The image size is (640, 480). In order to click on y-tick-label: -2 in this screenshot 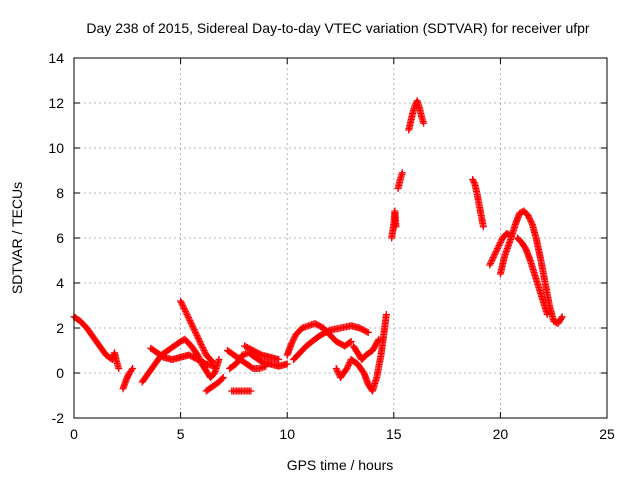, I will do `click(58, 418)`.